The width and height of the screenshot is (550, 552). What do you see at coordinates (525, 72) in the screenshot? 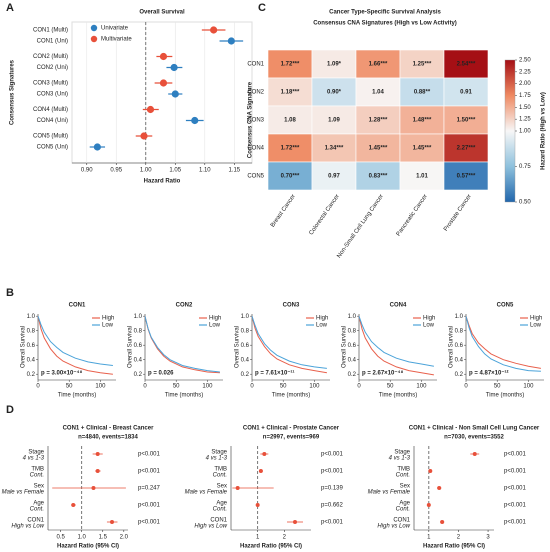
I see `colorbar-tick-label: 2.25` at bounding box center [525, 72].